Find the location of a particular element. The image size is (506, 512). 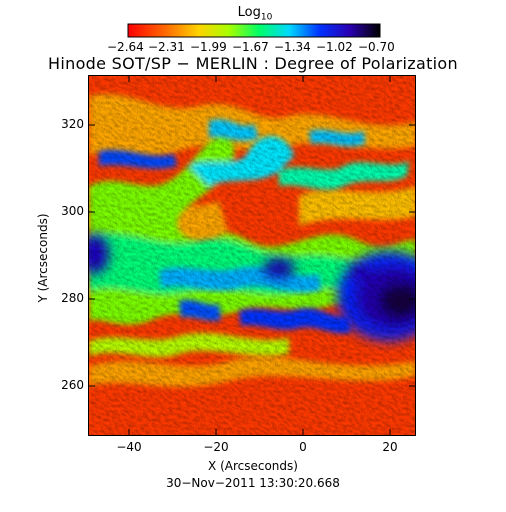

colorbar-title-subscript: 10 is located at coordinates (266, 17).